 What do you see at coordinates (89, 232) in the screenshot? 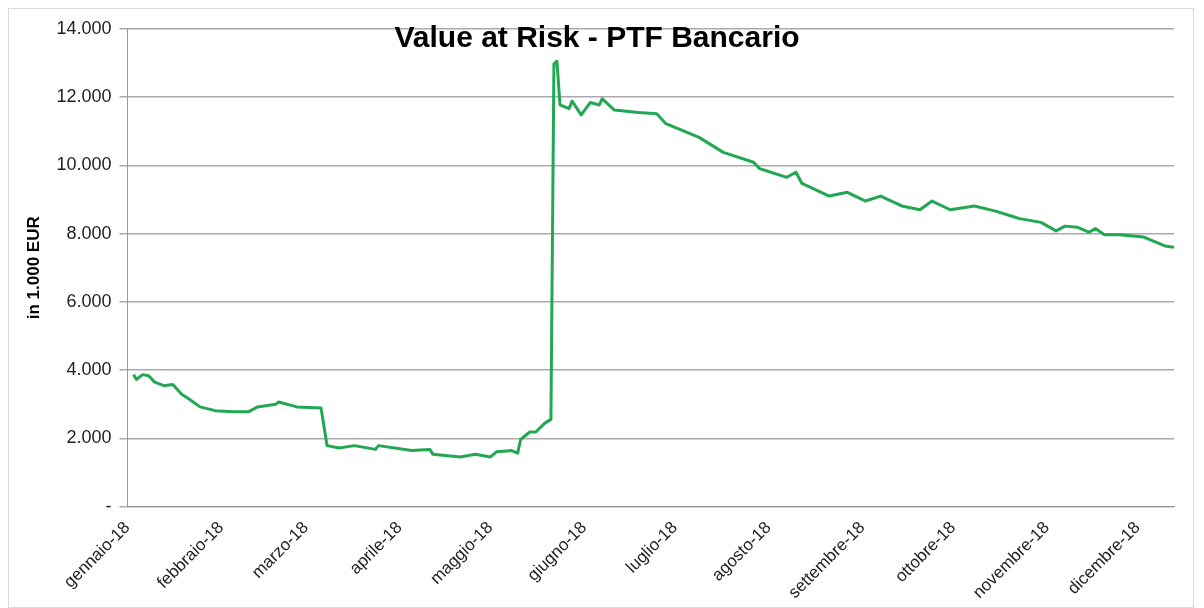
I see `y-tick-label: 8.000` at bounding box center [89, 232].